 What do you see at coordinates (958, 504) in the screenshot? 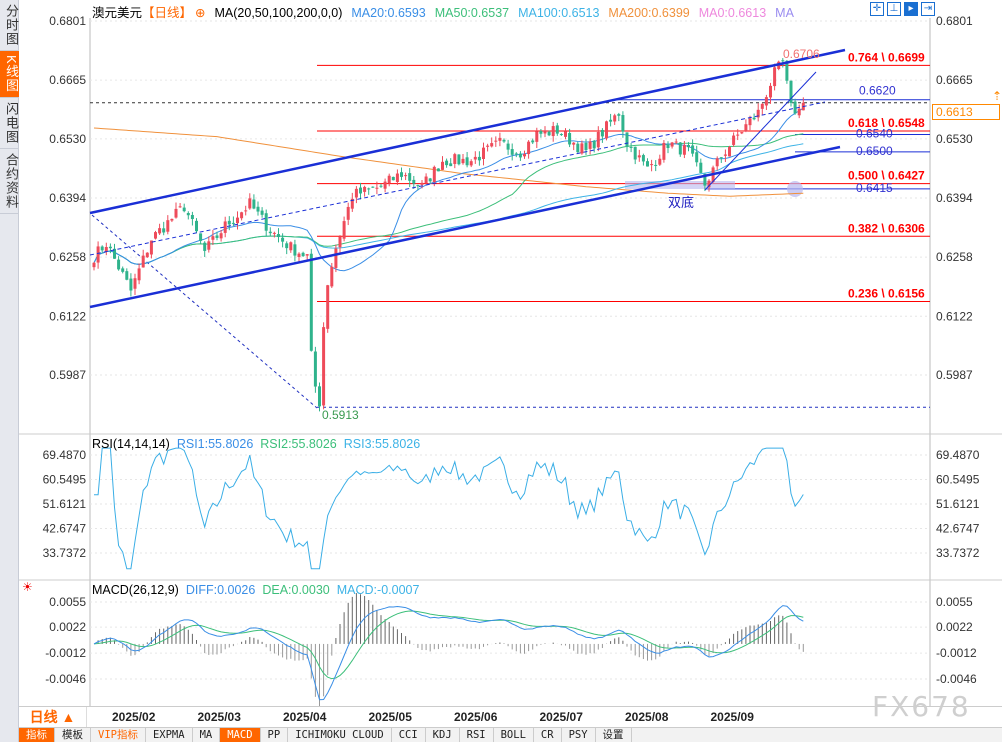
I see `rsi-tick-right: 51.6121` at bounding box center [958, 504].